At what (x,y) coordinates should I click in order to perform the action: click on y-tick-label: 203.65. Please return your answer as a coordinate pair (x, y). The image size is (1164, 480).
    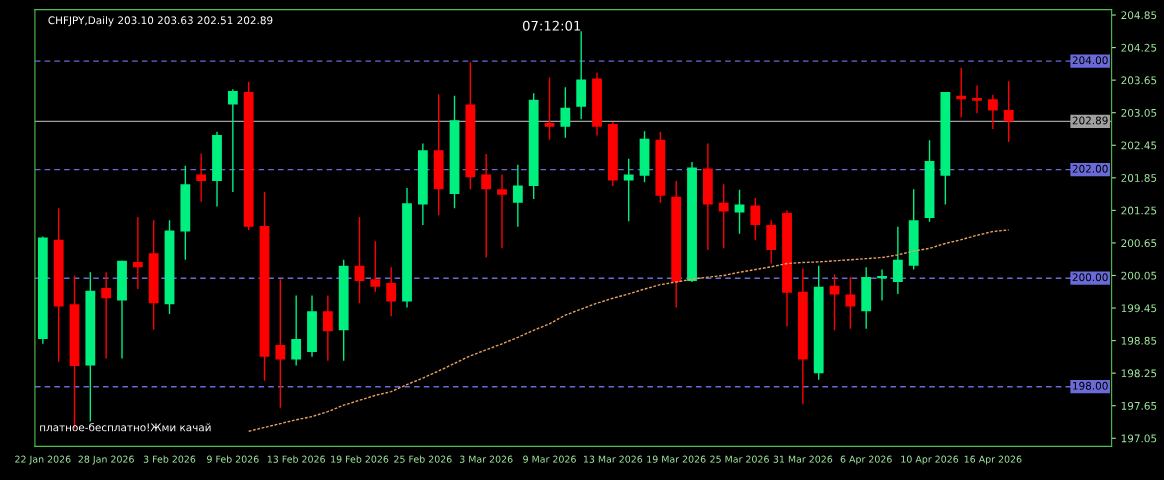
    Looking at the image, I should click on (1139, 80).